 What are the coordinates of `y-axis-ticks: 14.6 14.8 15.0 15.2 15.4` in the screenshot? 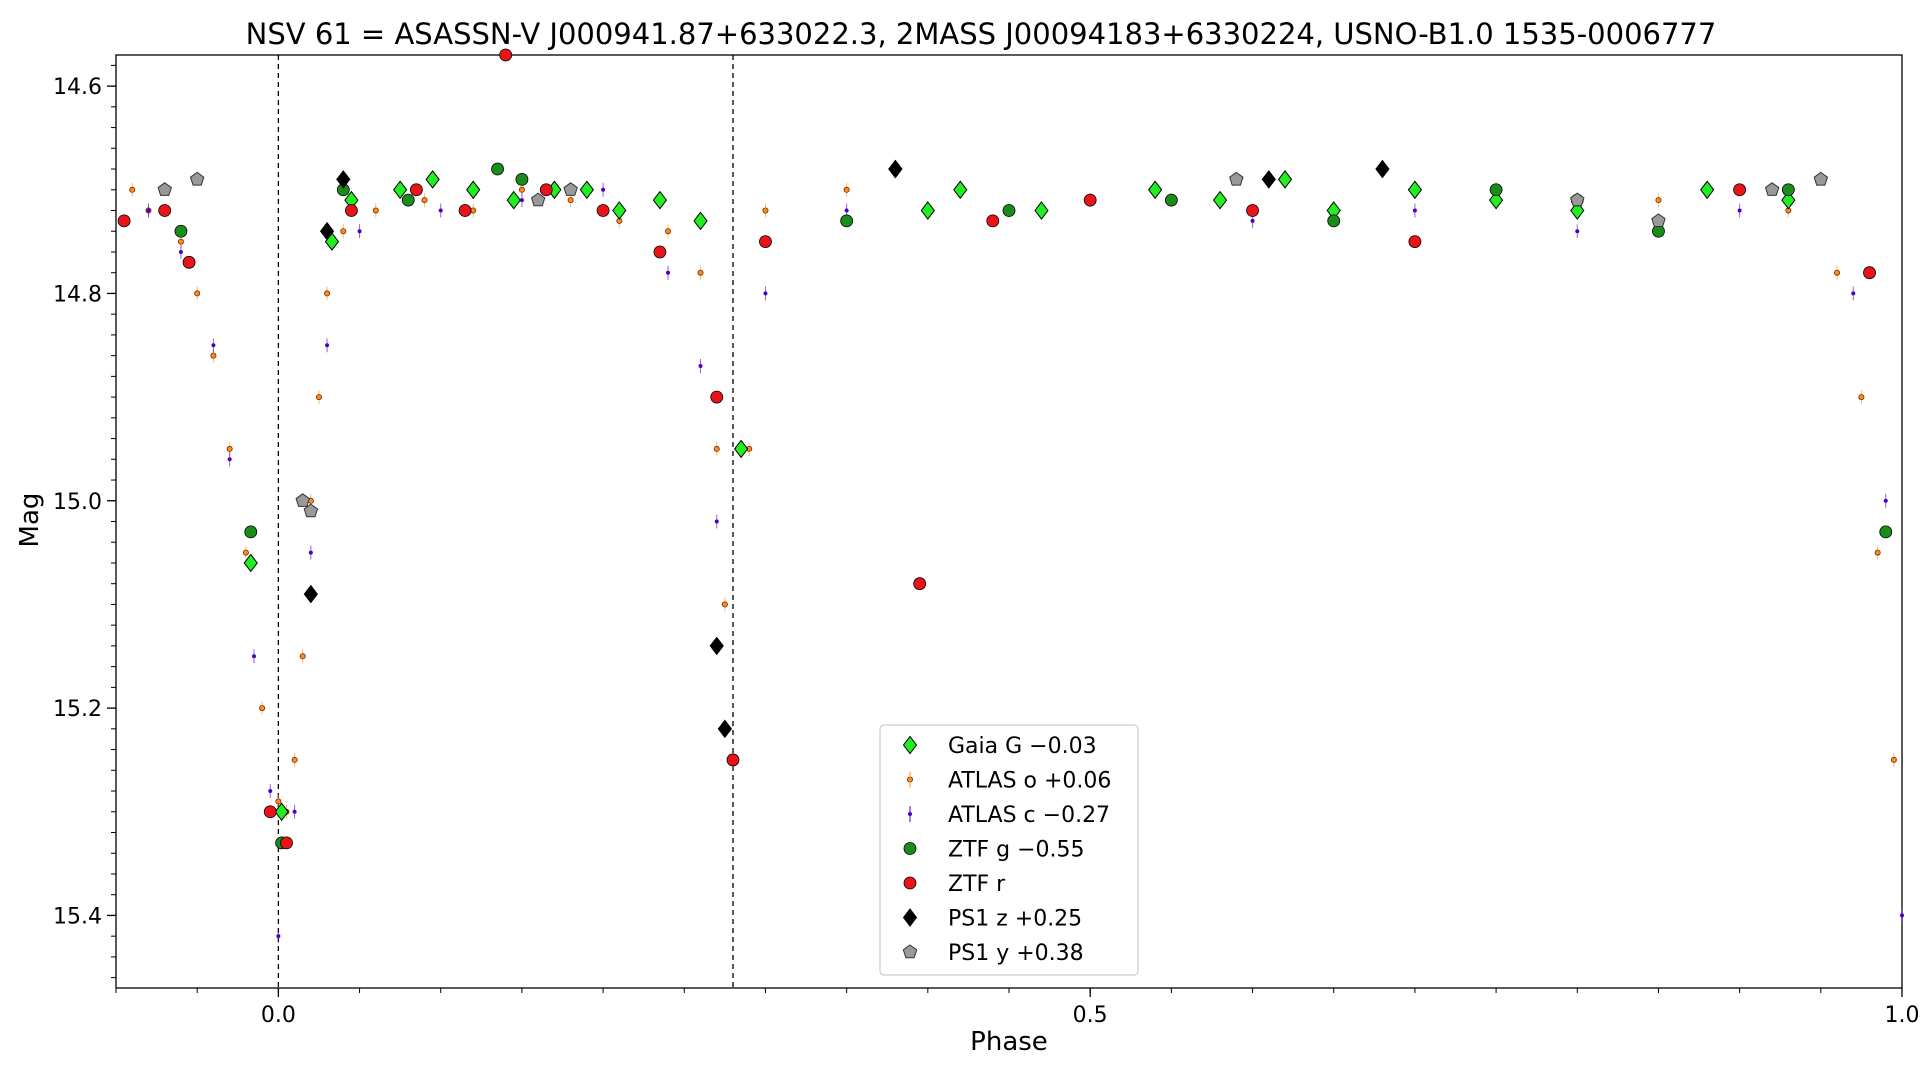 It's located at (84, 521).